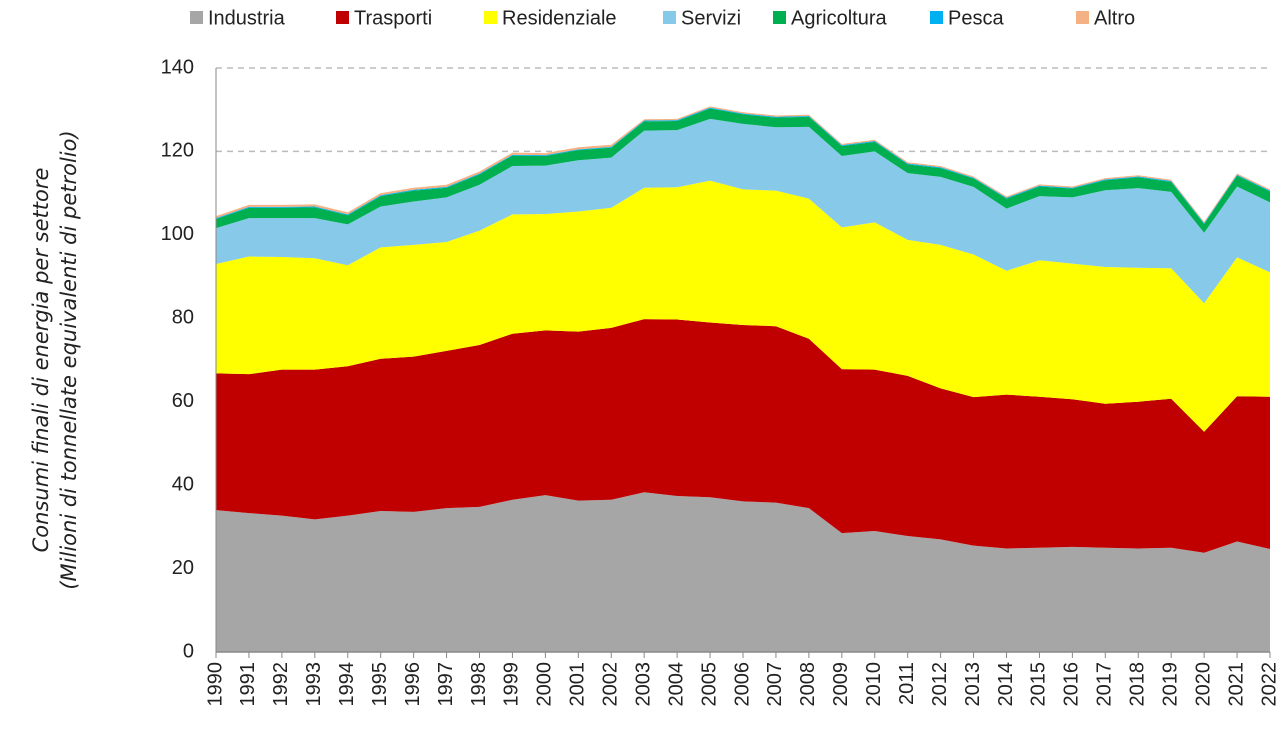 This screenshot has height=729, width=1281. I want to click on x-tick-label: 2002, so click(611, 684).